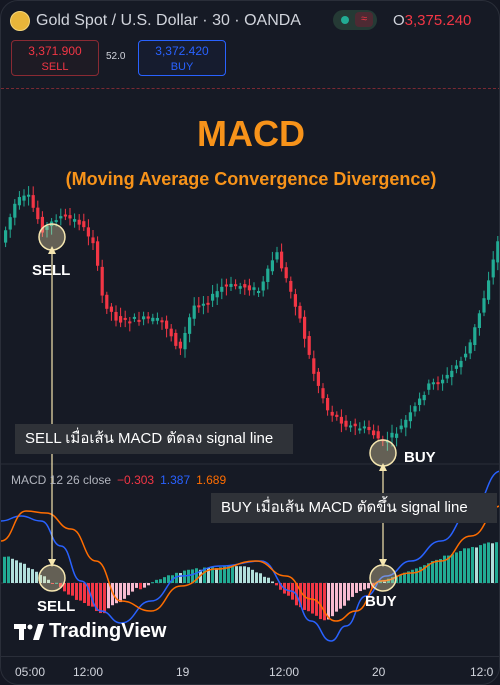 This screenshot has width=500, height=685. What do you see at coordinates (183, 672) in the screenshot?
I see `time-tick: 19` at bounding box center [183, 672].